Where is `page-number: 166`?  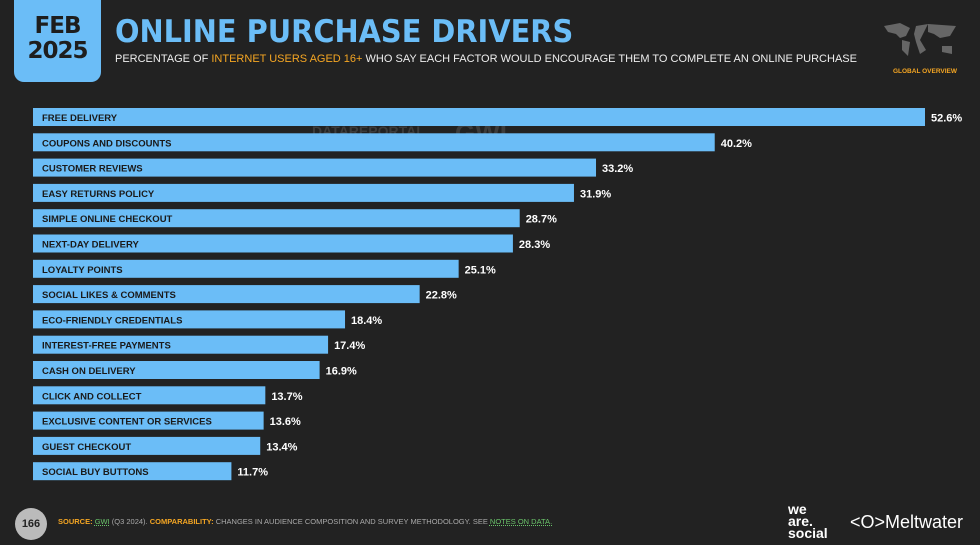 page-number: 166 is located at coordinates (31, 524).